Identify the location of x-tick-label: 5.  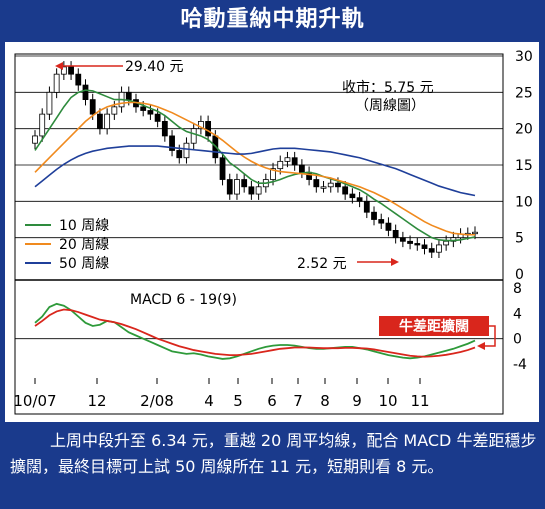
(238, 401).